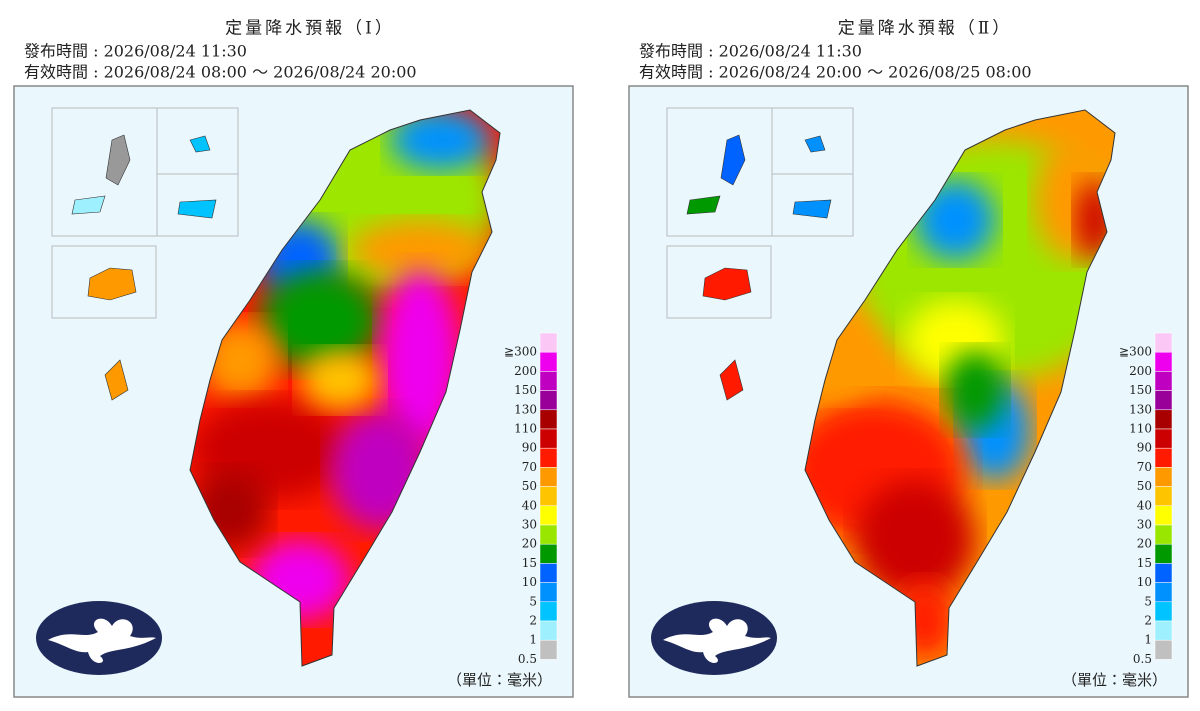 The image size is (1200, 711). I want to click on panel-title: 定量降水預報（Ⅰ）, so click(310, 29).